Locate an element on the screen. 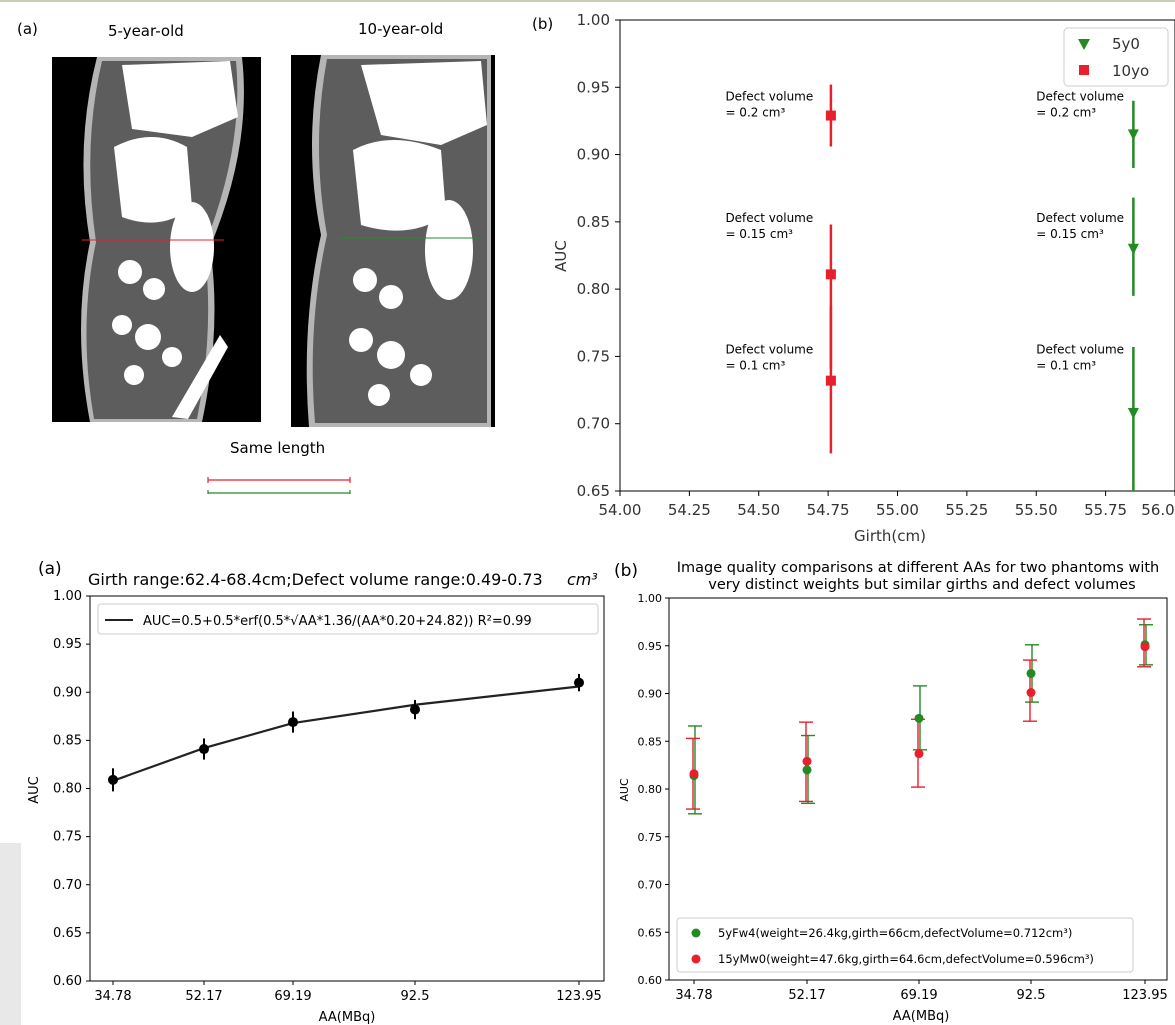 Image resolution: width=1175 pixels, height=1025 pixels. panel-label-a-top: (a) is located at coordinates (27, 29).